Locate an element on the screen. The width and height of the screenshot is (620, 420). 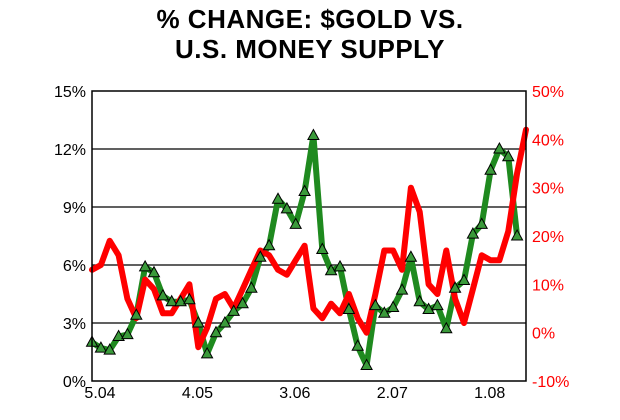
x-tick-label: 4.05 is located at coordinates (197, 393).